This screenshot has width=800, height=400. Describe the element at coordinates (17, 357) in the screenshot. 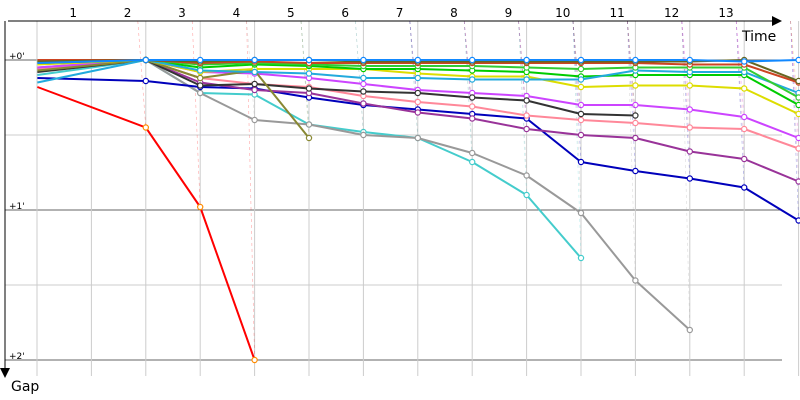

I see `y-tick-label: +2'` at that location.